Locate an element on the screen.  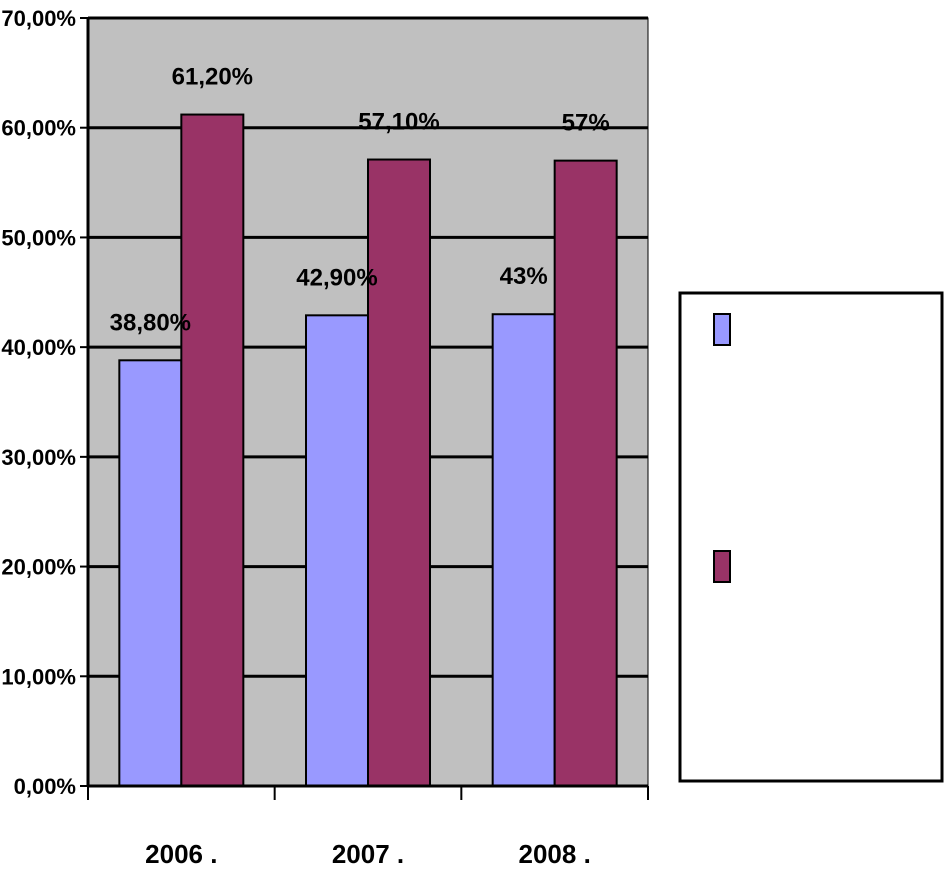
x-tick-label: 2008 . is located at coordinates (555, 854).